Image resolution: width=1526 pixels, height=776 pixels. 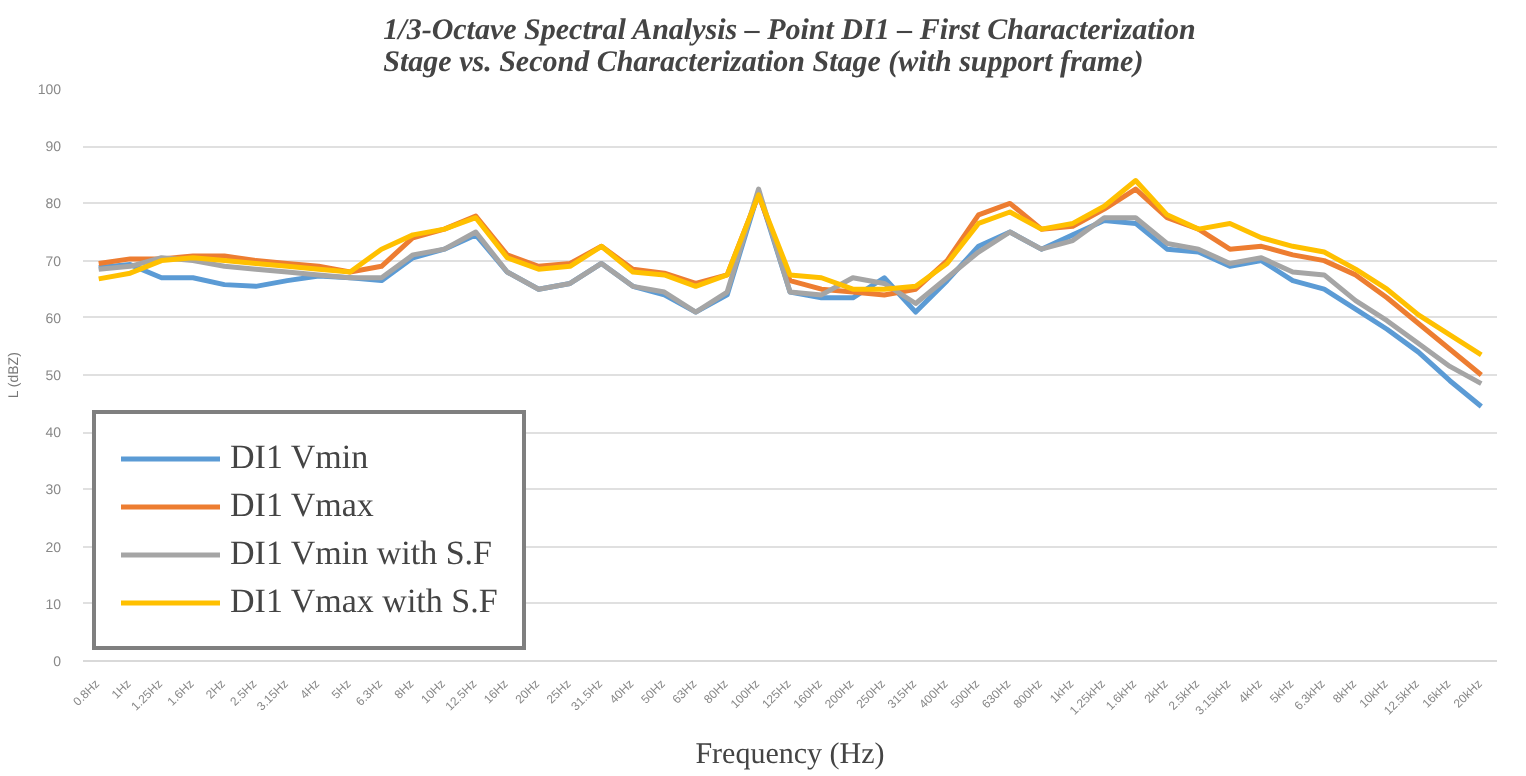 I want to click on legend-label: DI1 Vmax, so click(x=302, y=506).